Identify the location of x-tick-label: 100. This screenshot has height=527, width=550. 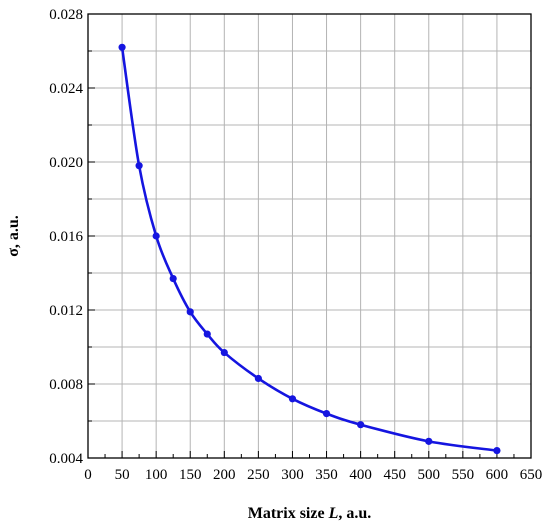
(156, 475).